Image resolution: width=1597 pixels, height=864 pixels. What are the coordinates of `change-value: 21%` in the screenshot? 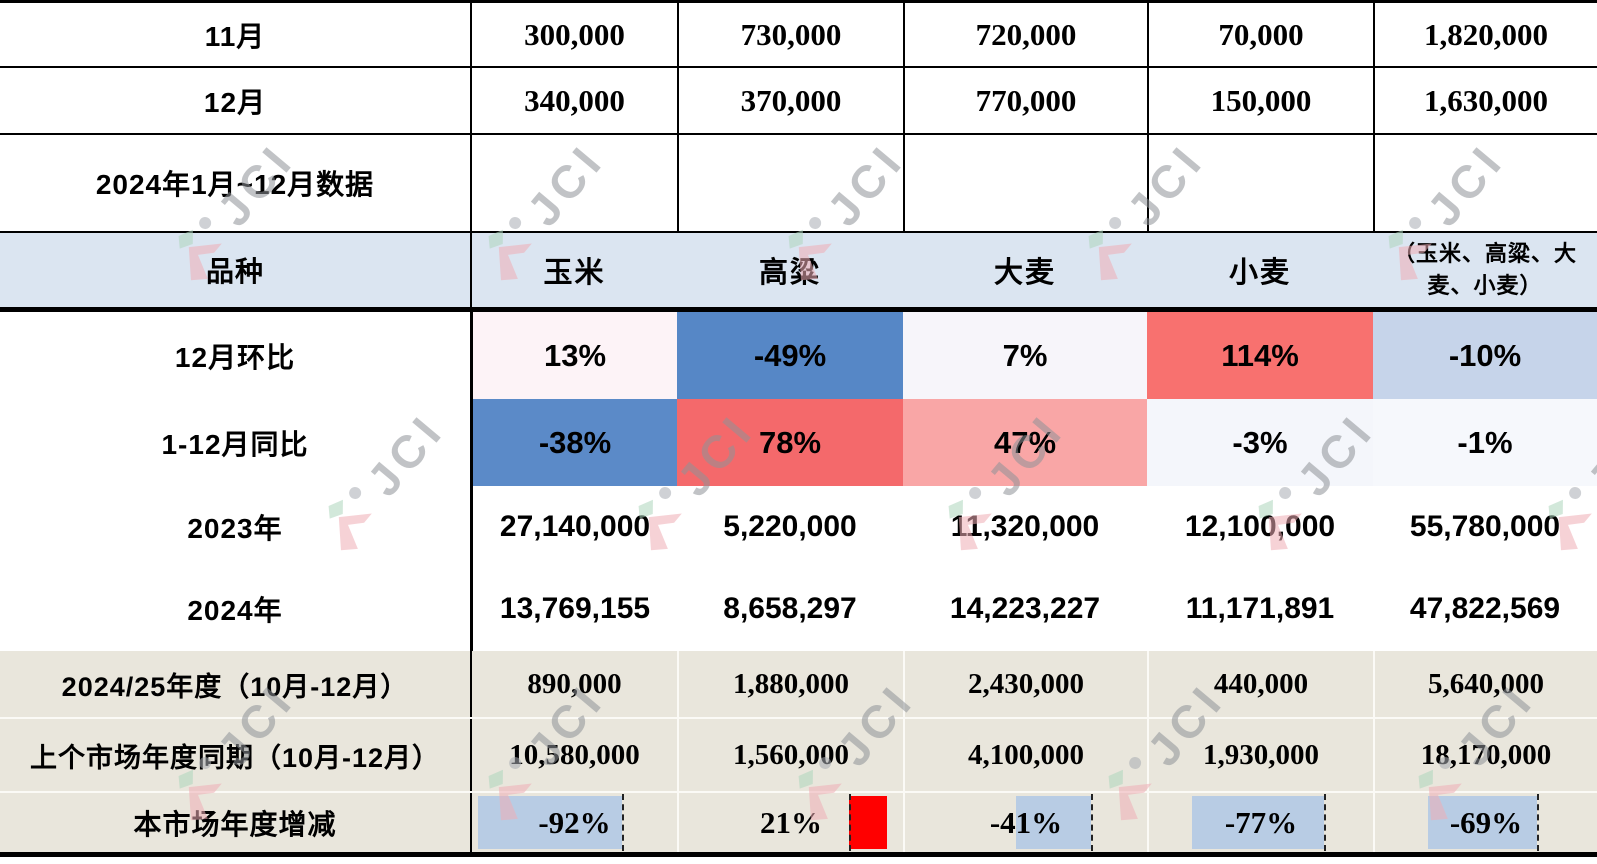 It's located at (791, 822).